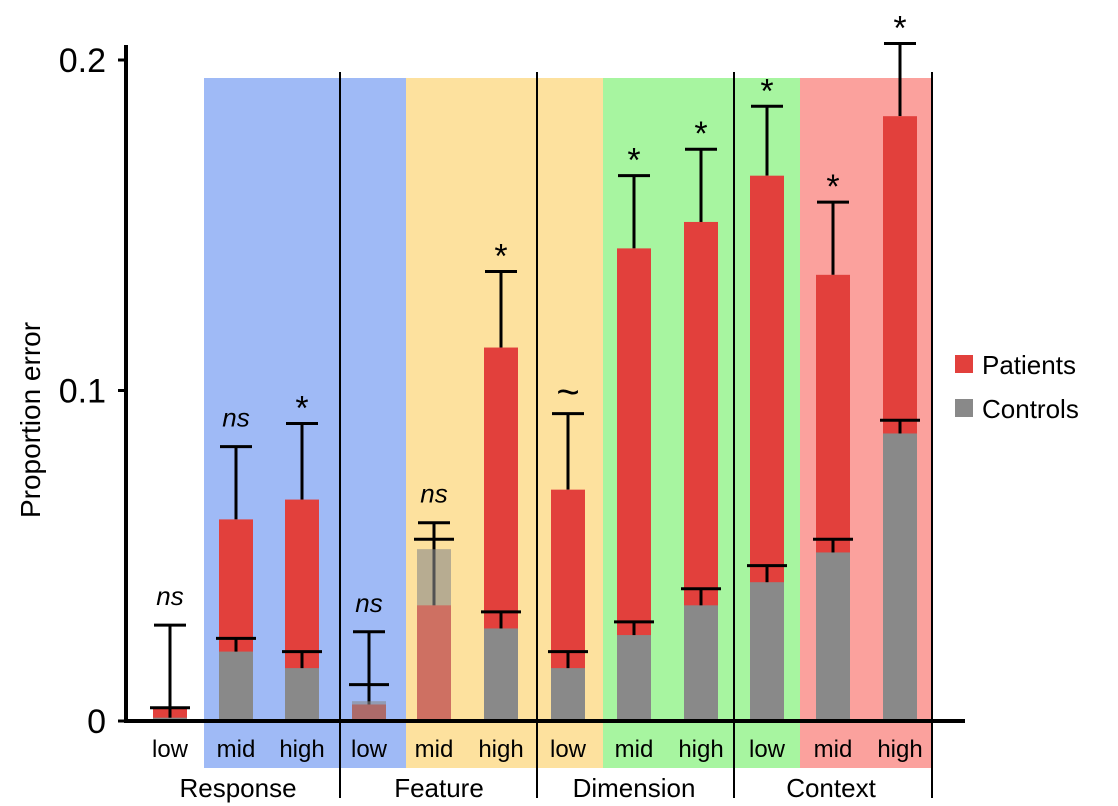 This screenshot has width=1118, height=806. What do you see at coordinates (634, 788) in the screenshot?
I see `group-label: Dimension` at bounding box center [634, 788].